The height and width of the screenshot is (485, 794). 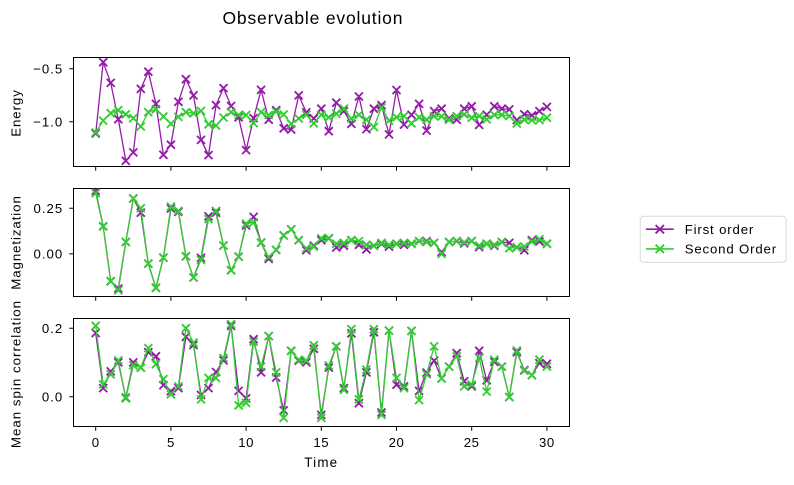 I want to click on svg-text: 5, so click(x=171, y=442).